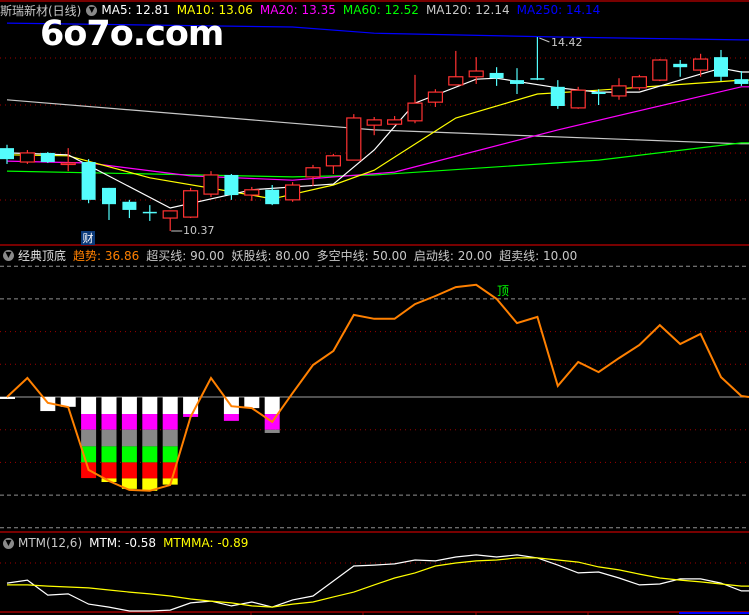 The height and width of the screenshot is (615, 749). Describe the element at coordinates (132, 34) in the screenshot. I see `watermark-logo: 6o7o.com` at that location.